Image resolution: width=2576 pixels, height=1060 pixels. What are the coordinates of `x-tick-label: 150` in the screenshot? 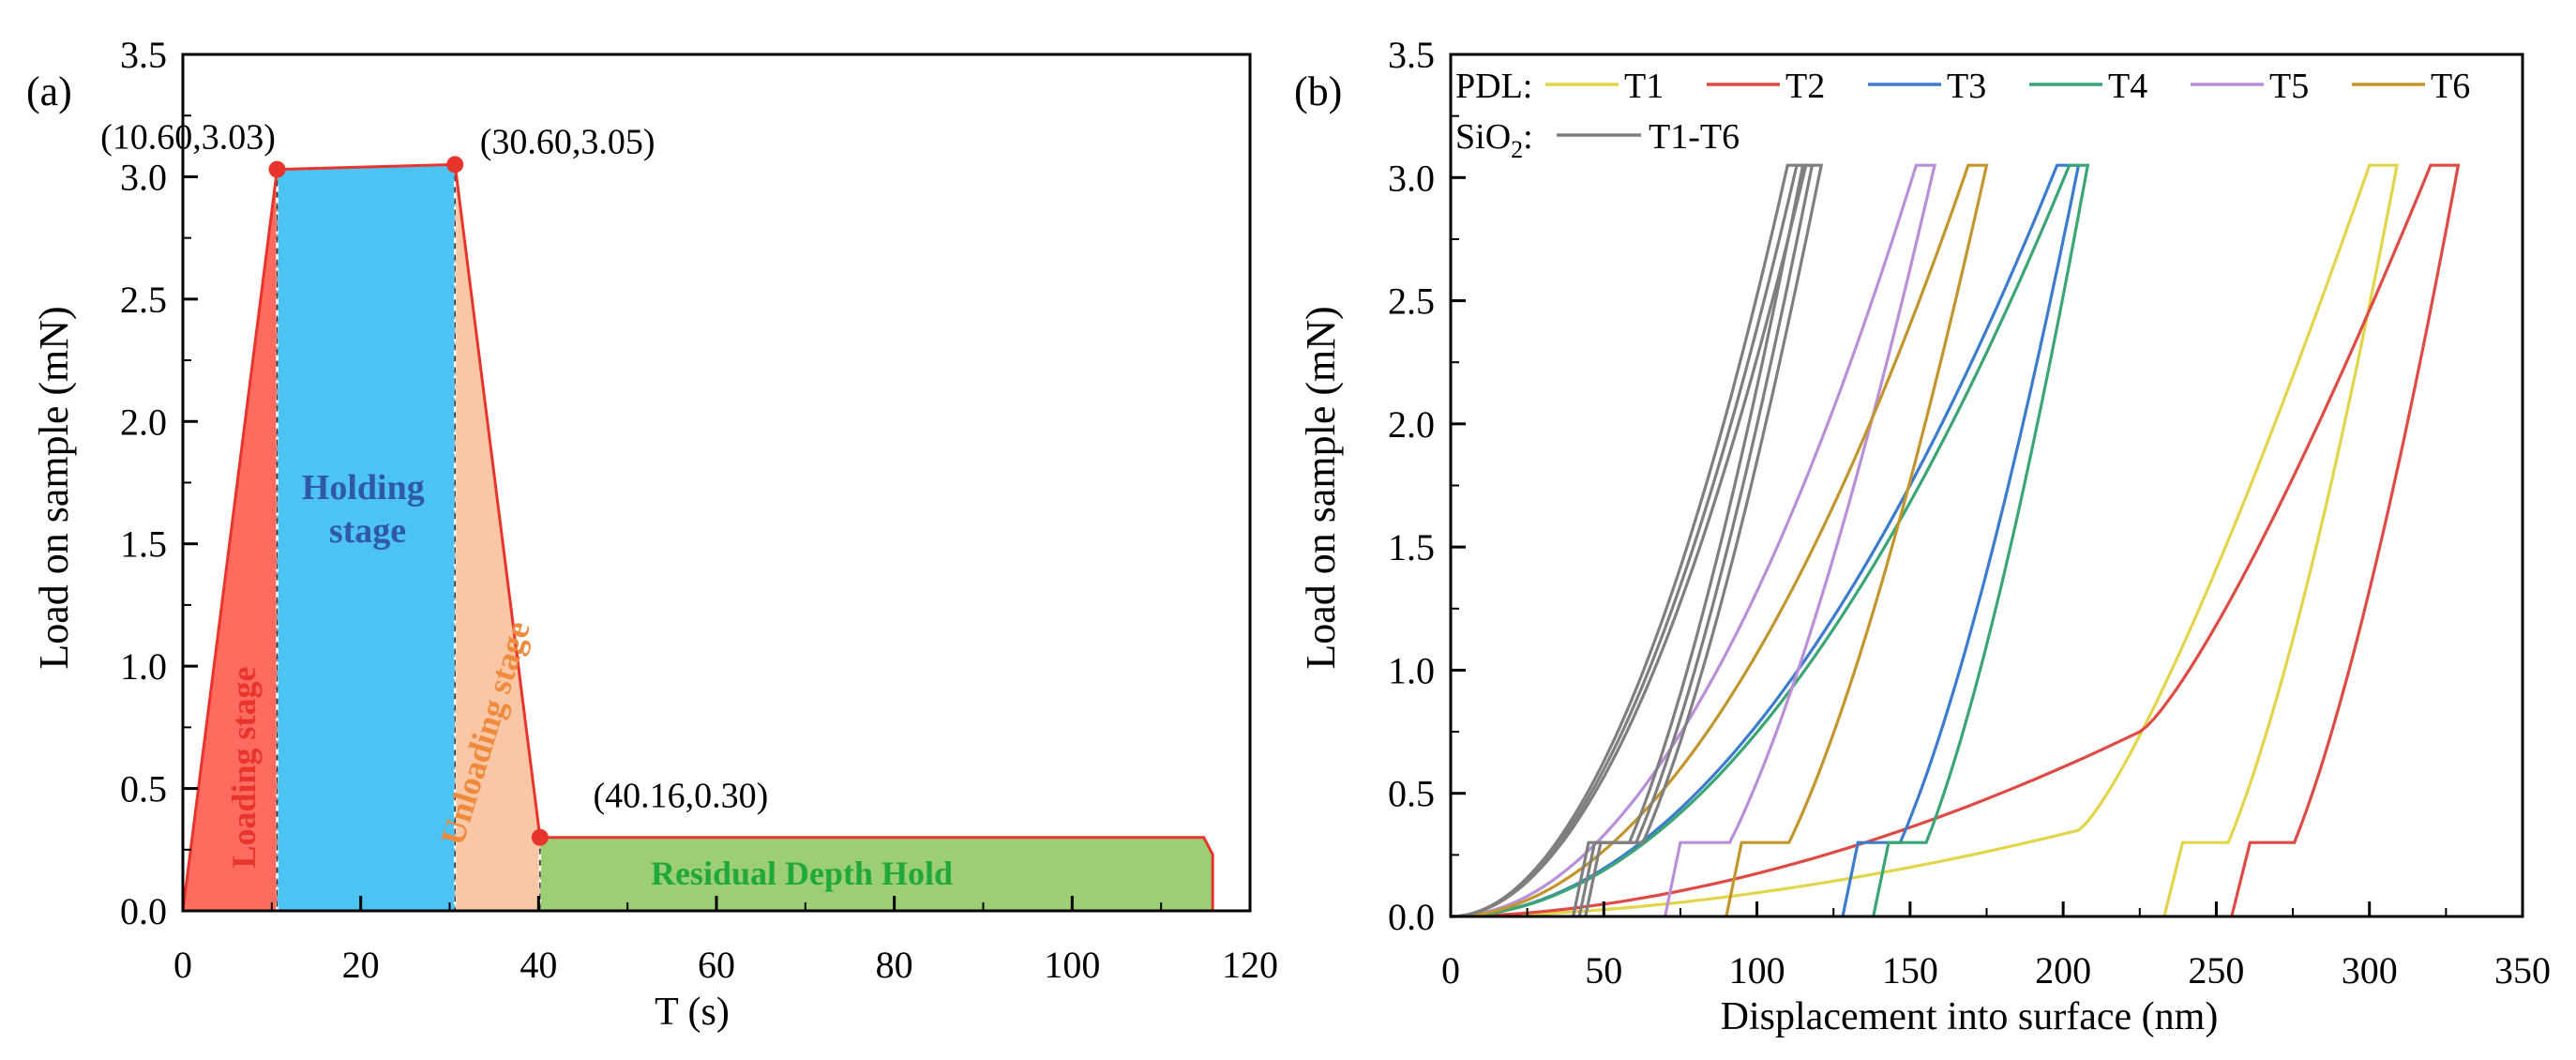 It's located at (1910, 971).